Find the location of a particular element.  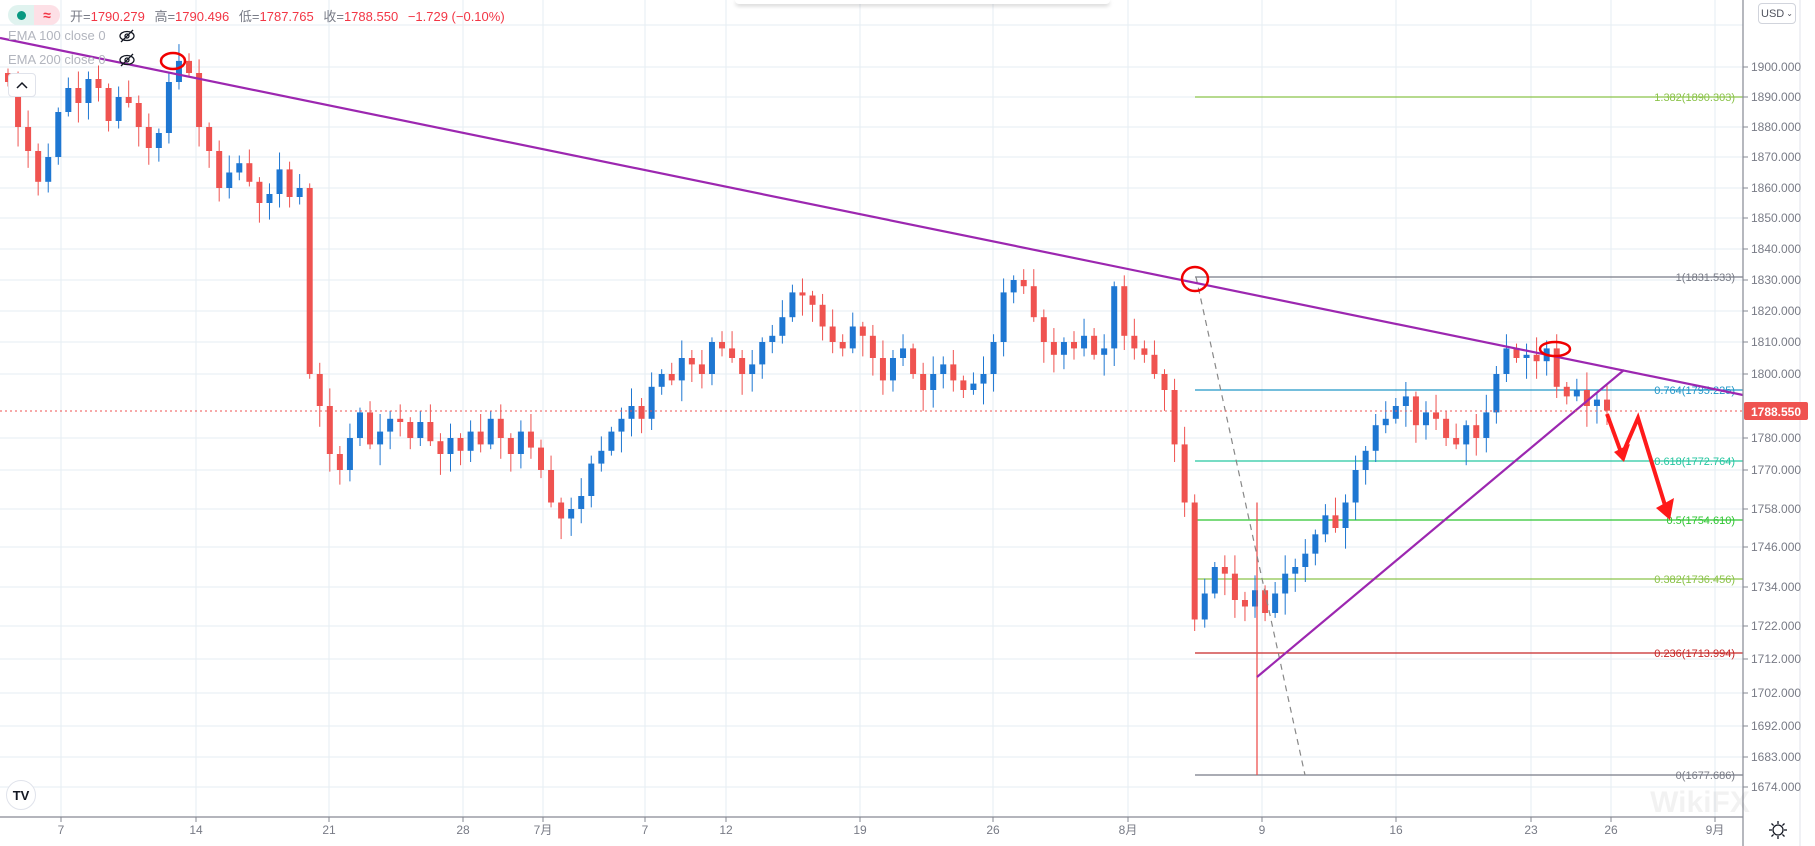

svg-text: 1734.000 is located at coordinates (1776, 587).